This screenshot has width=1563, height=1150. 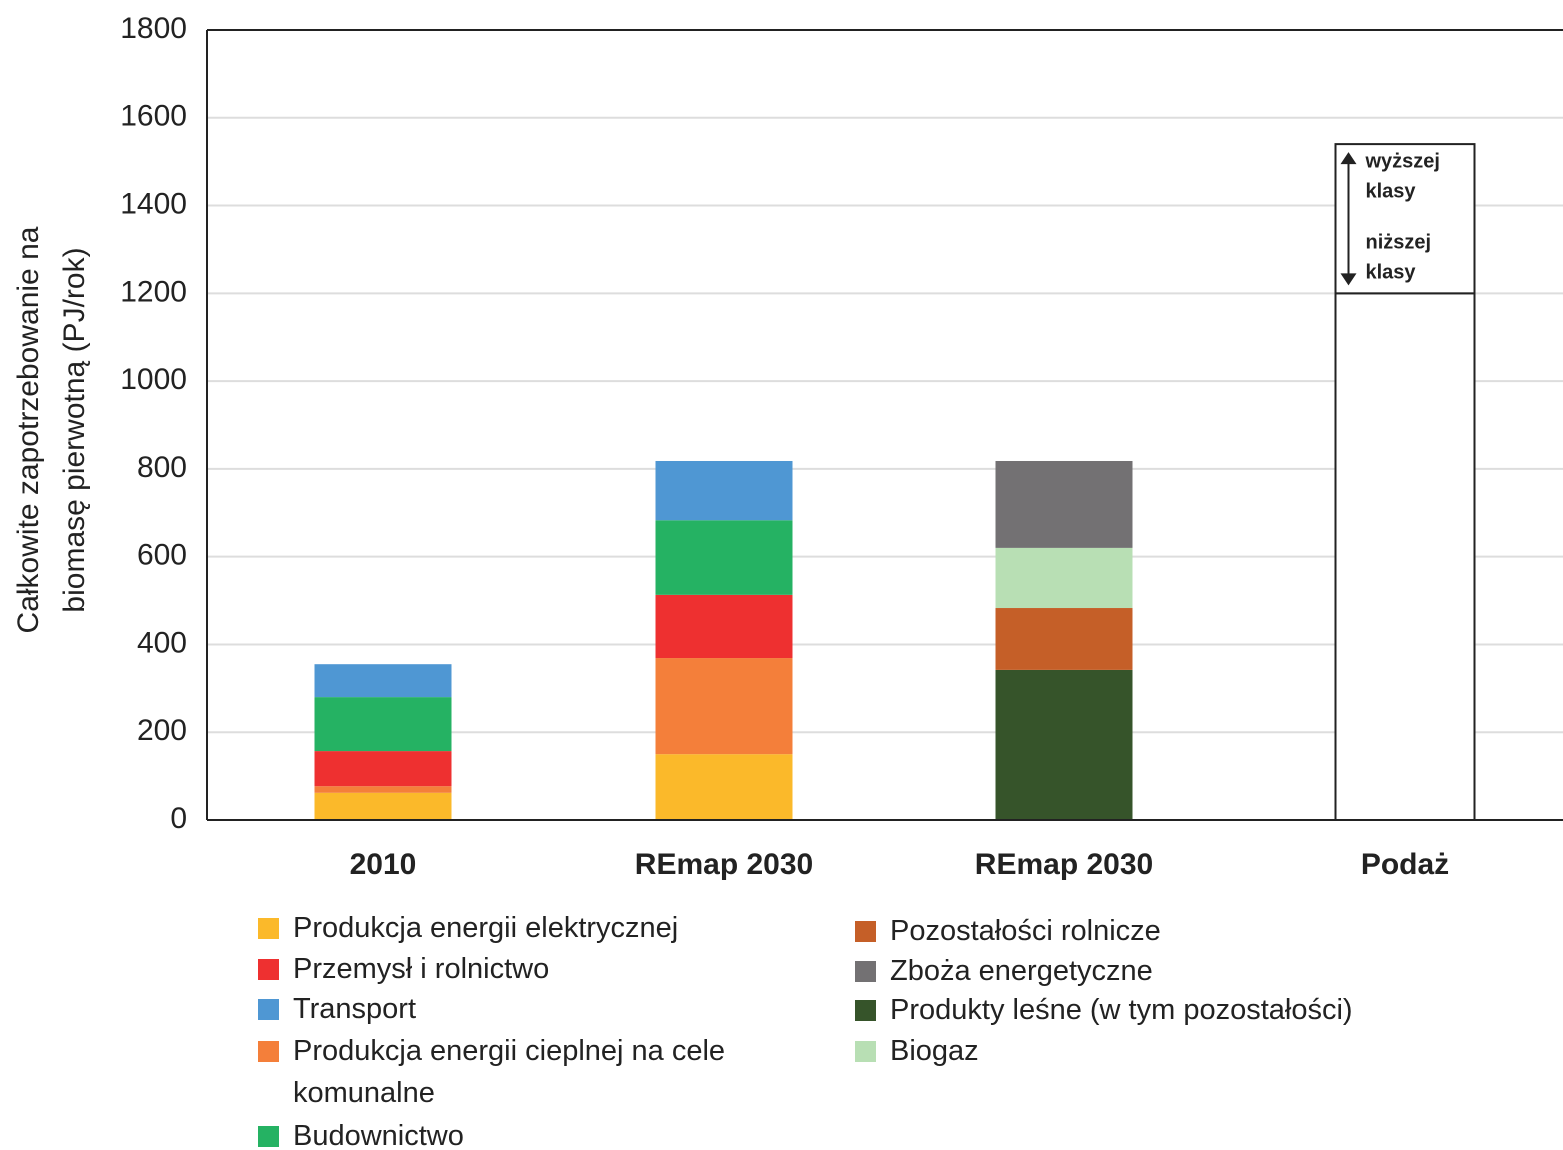 What do you see at coordinates (934, 1051) in the screenshot?
I see `legend-label: Biogaz` at bounding box center [934, 1051].